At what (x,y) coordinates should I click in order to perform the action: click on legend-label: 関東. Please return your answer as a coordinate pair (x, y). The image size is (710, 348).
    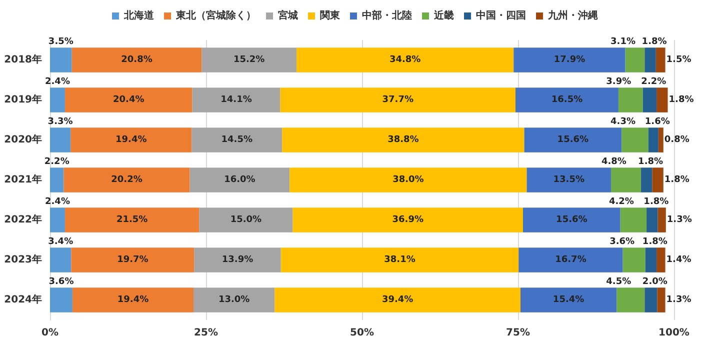
    Looking at the image, I should click on (330, 16).